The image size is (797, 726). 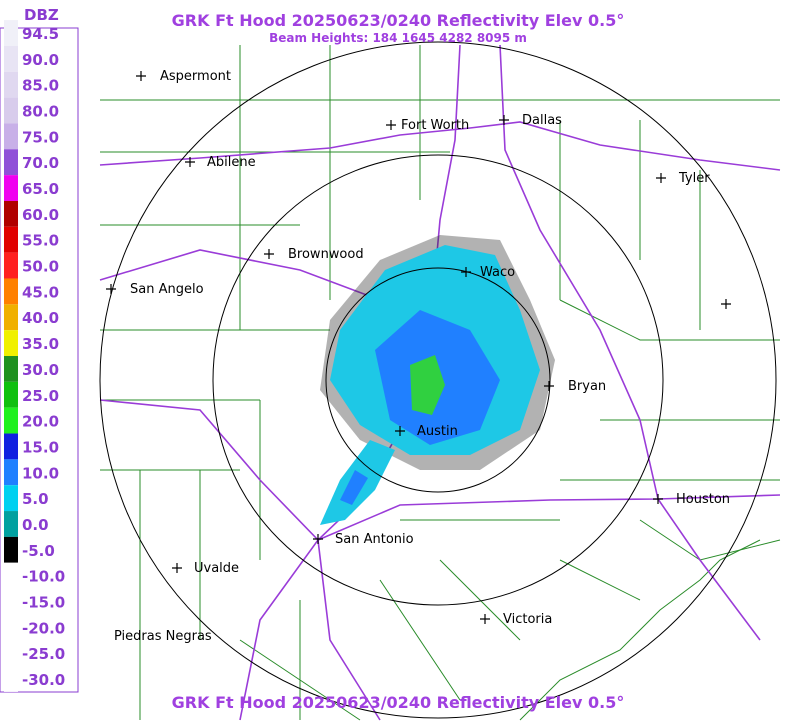 What do you see at coordinates (40, 86) in the screenshot?
I see `legend-label: 85.0` at bounding box center [40, 86].